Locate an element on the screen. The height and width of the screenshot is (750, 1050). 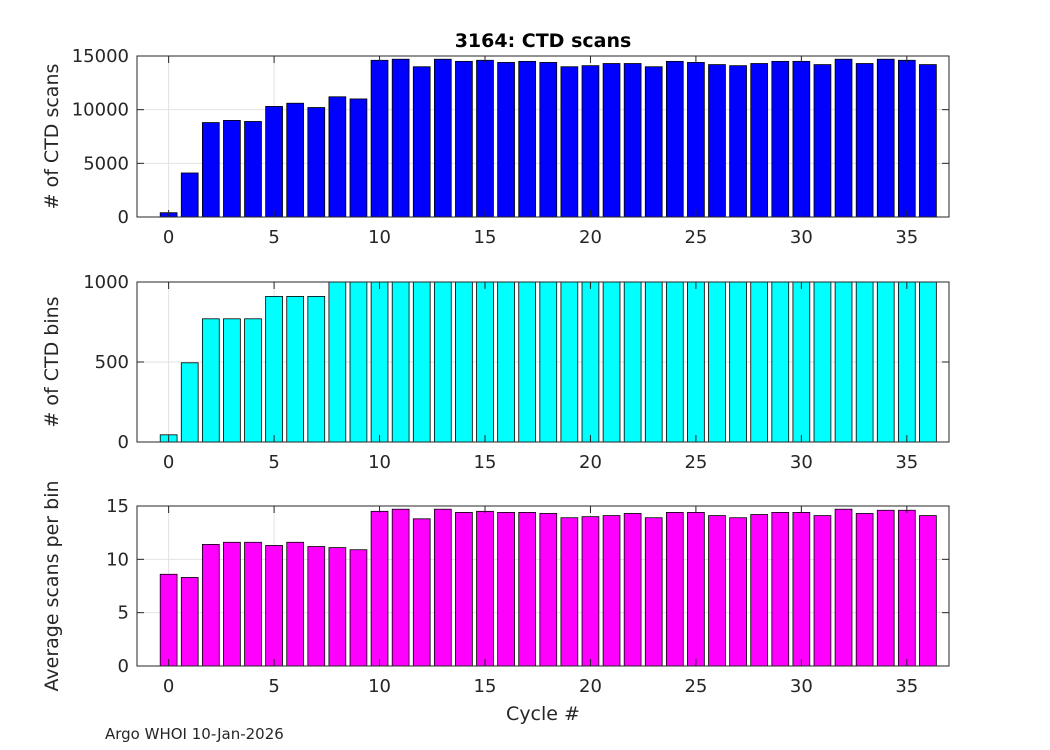
y-tick-label: 5 is located at coordinates (123, 613).